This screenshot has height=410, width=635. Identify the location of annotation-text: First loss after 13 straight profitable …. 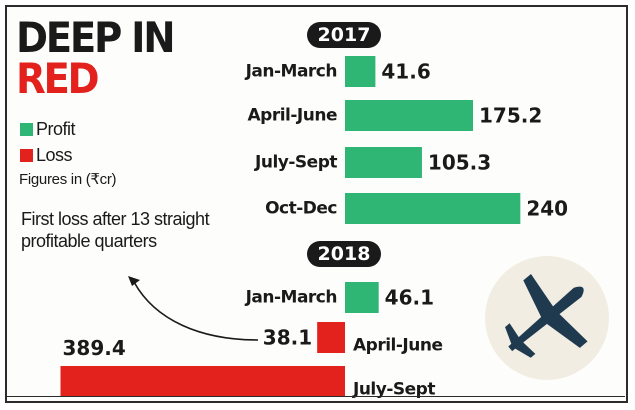
(115, 230).